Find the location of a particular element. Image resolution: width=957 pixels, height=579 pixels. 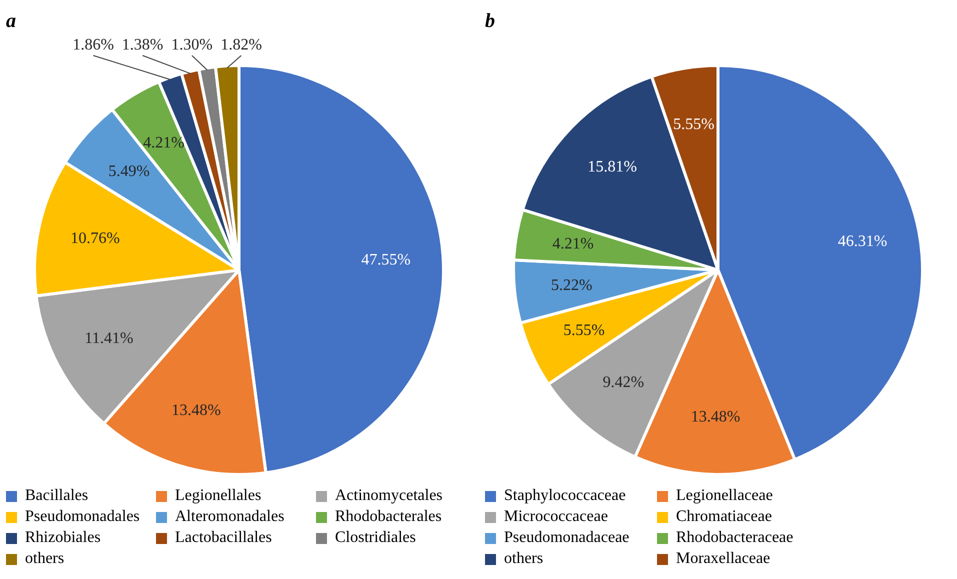

chart-title: b is located at coordinates (490, 21).